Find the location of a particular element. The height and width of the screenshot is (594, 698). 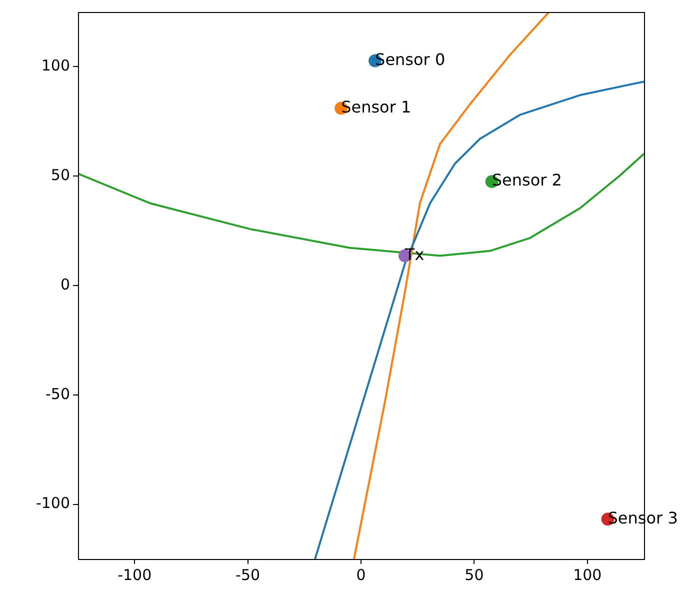

x-tick-label: -50 is located at coordinates (248, 575).